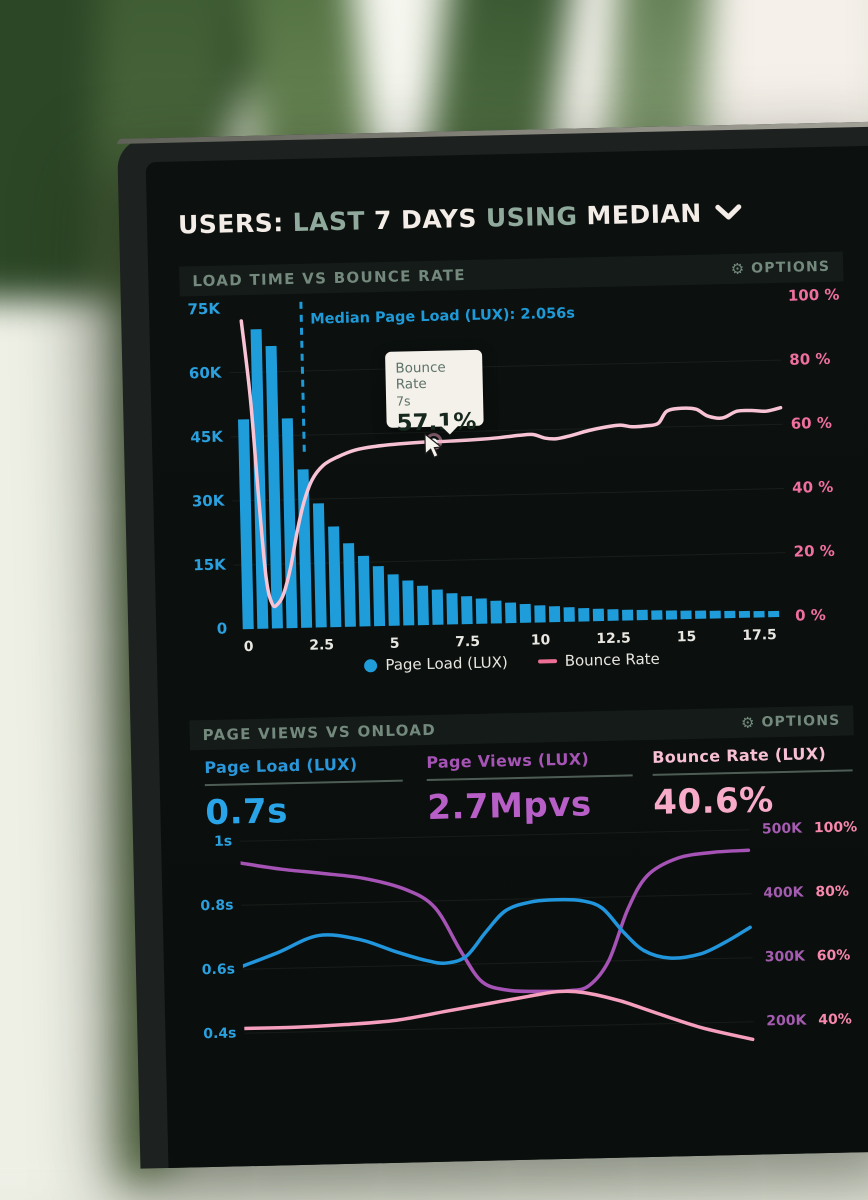 The image size is (868, 1200). I want to click on y-tick: 400K, so click(783, 893).